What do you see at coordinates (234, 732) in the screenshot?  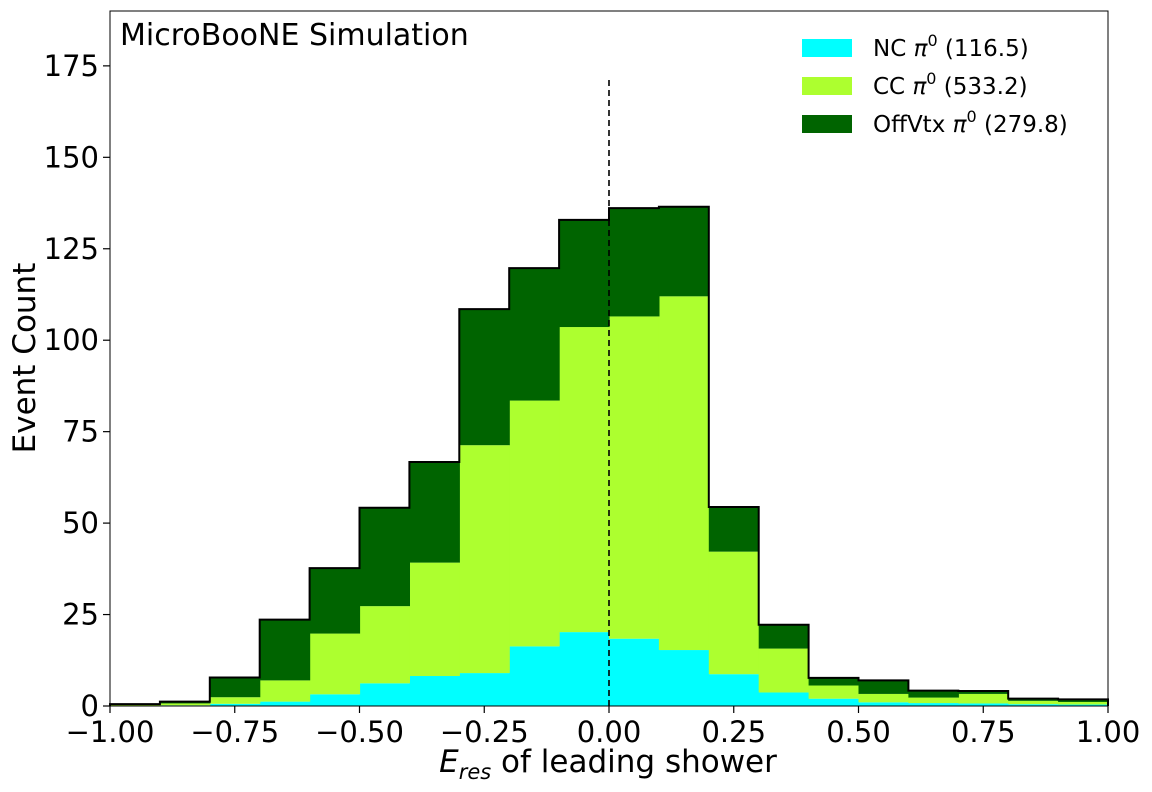 I see `x-tick-label: −0.75` at bounding box center [234, 732].